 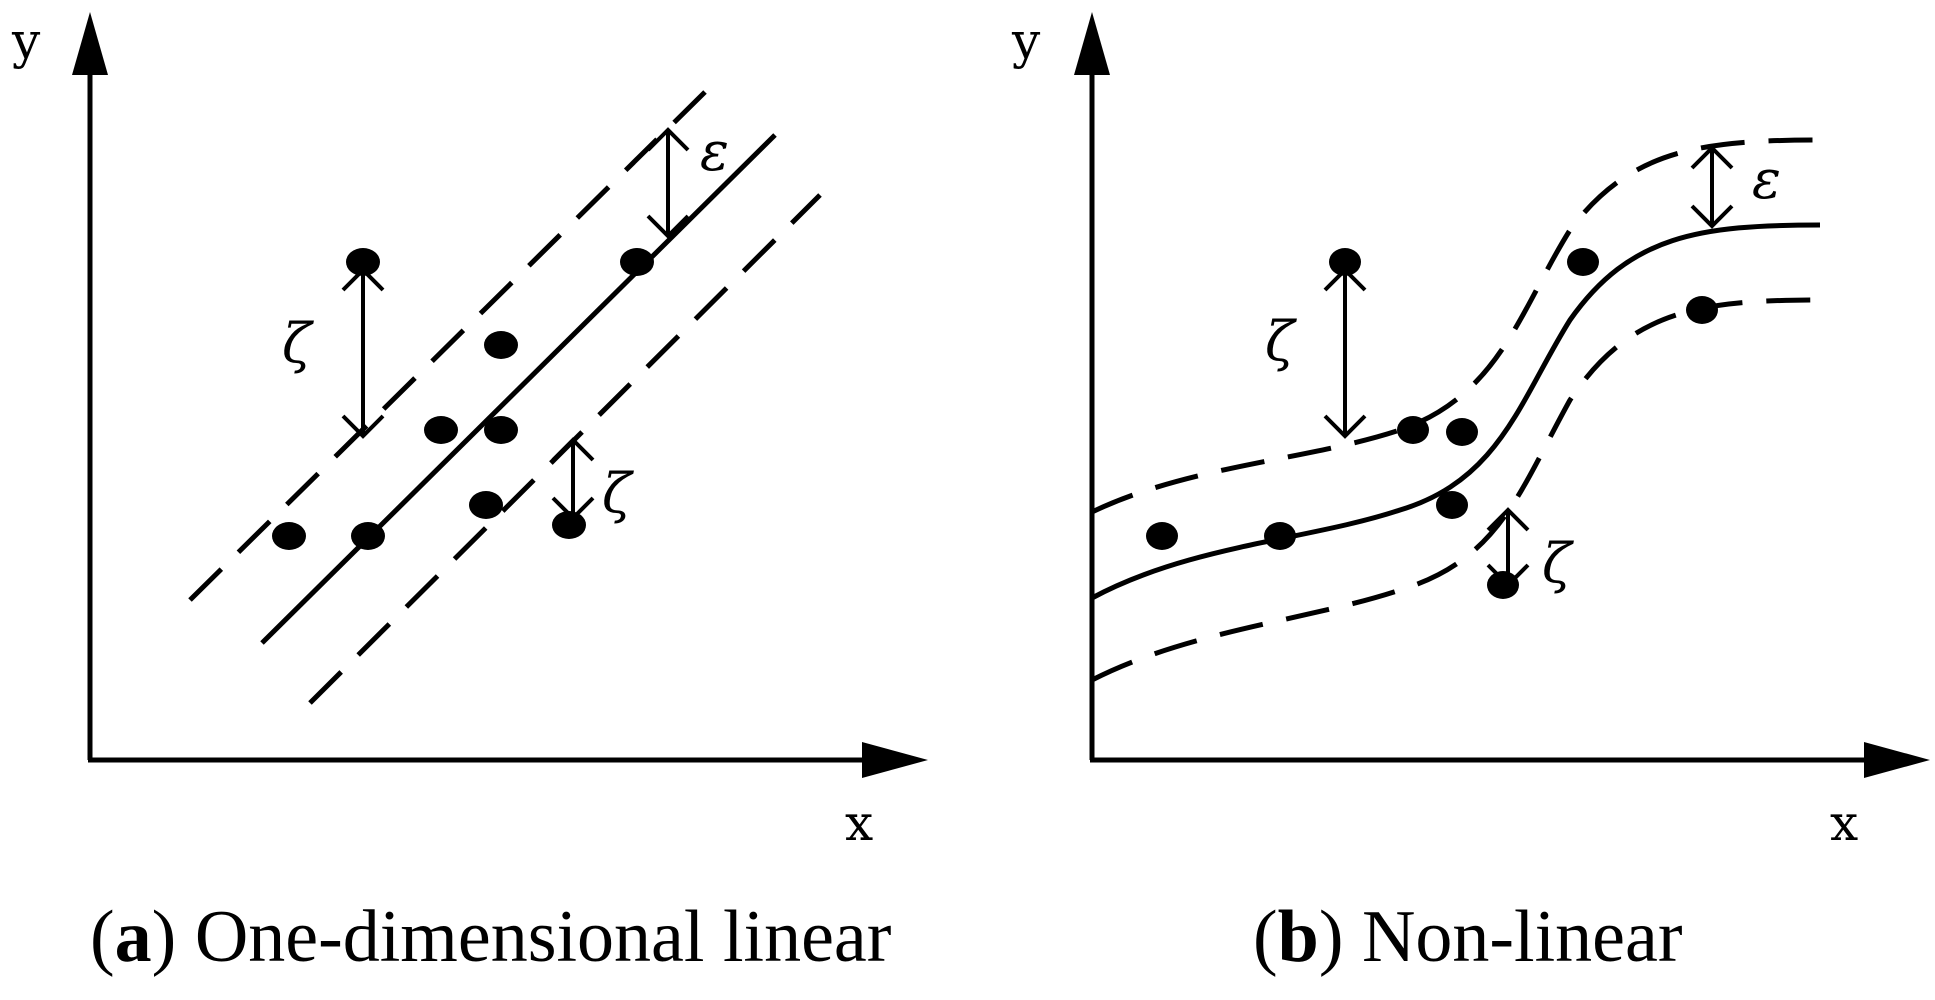 What do you see at coordinates (298, 343) in the screenshot?
I see `panel-a-zeta-label-upper: ζ` at bounding box center [298, 343].